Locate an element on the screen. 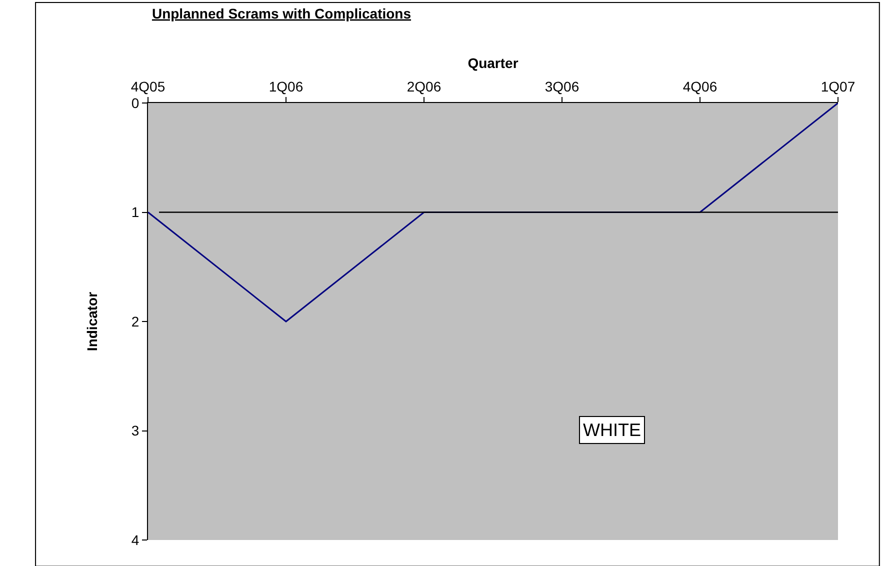 The image size is (894, 566). y-tick-label: 2 is located at coordinates (135, 321).